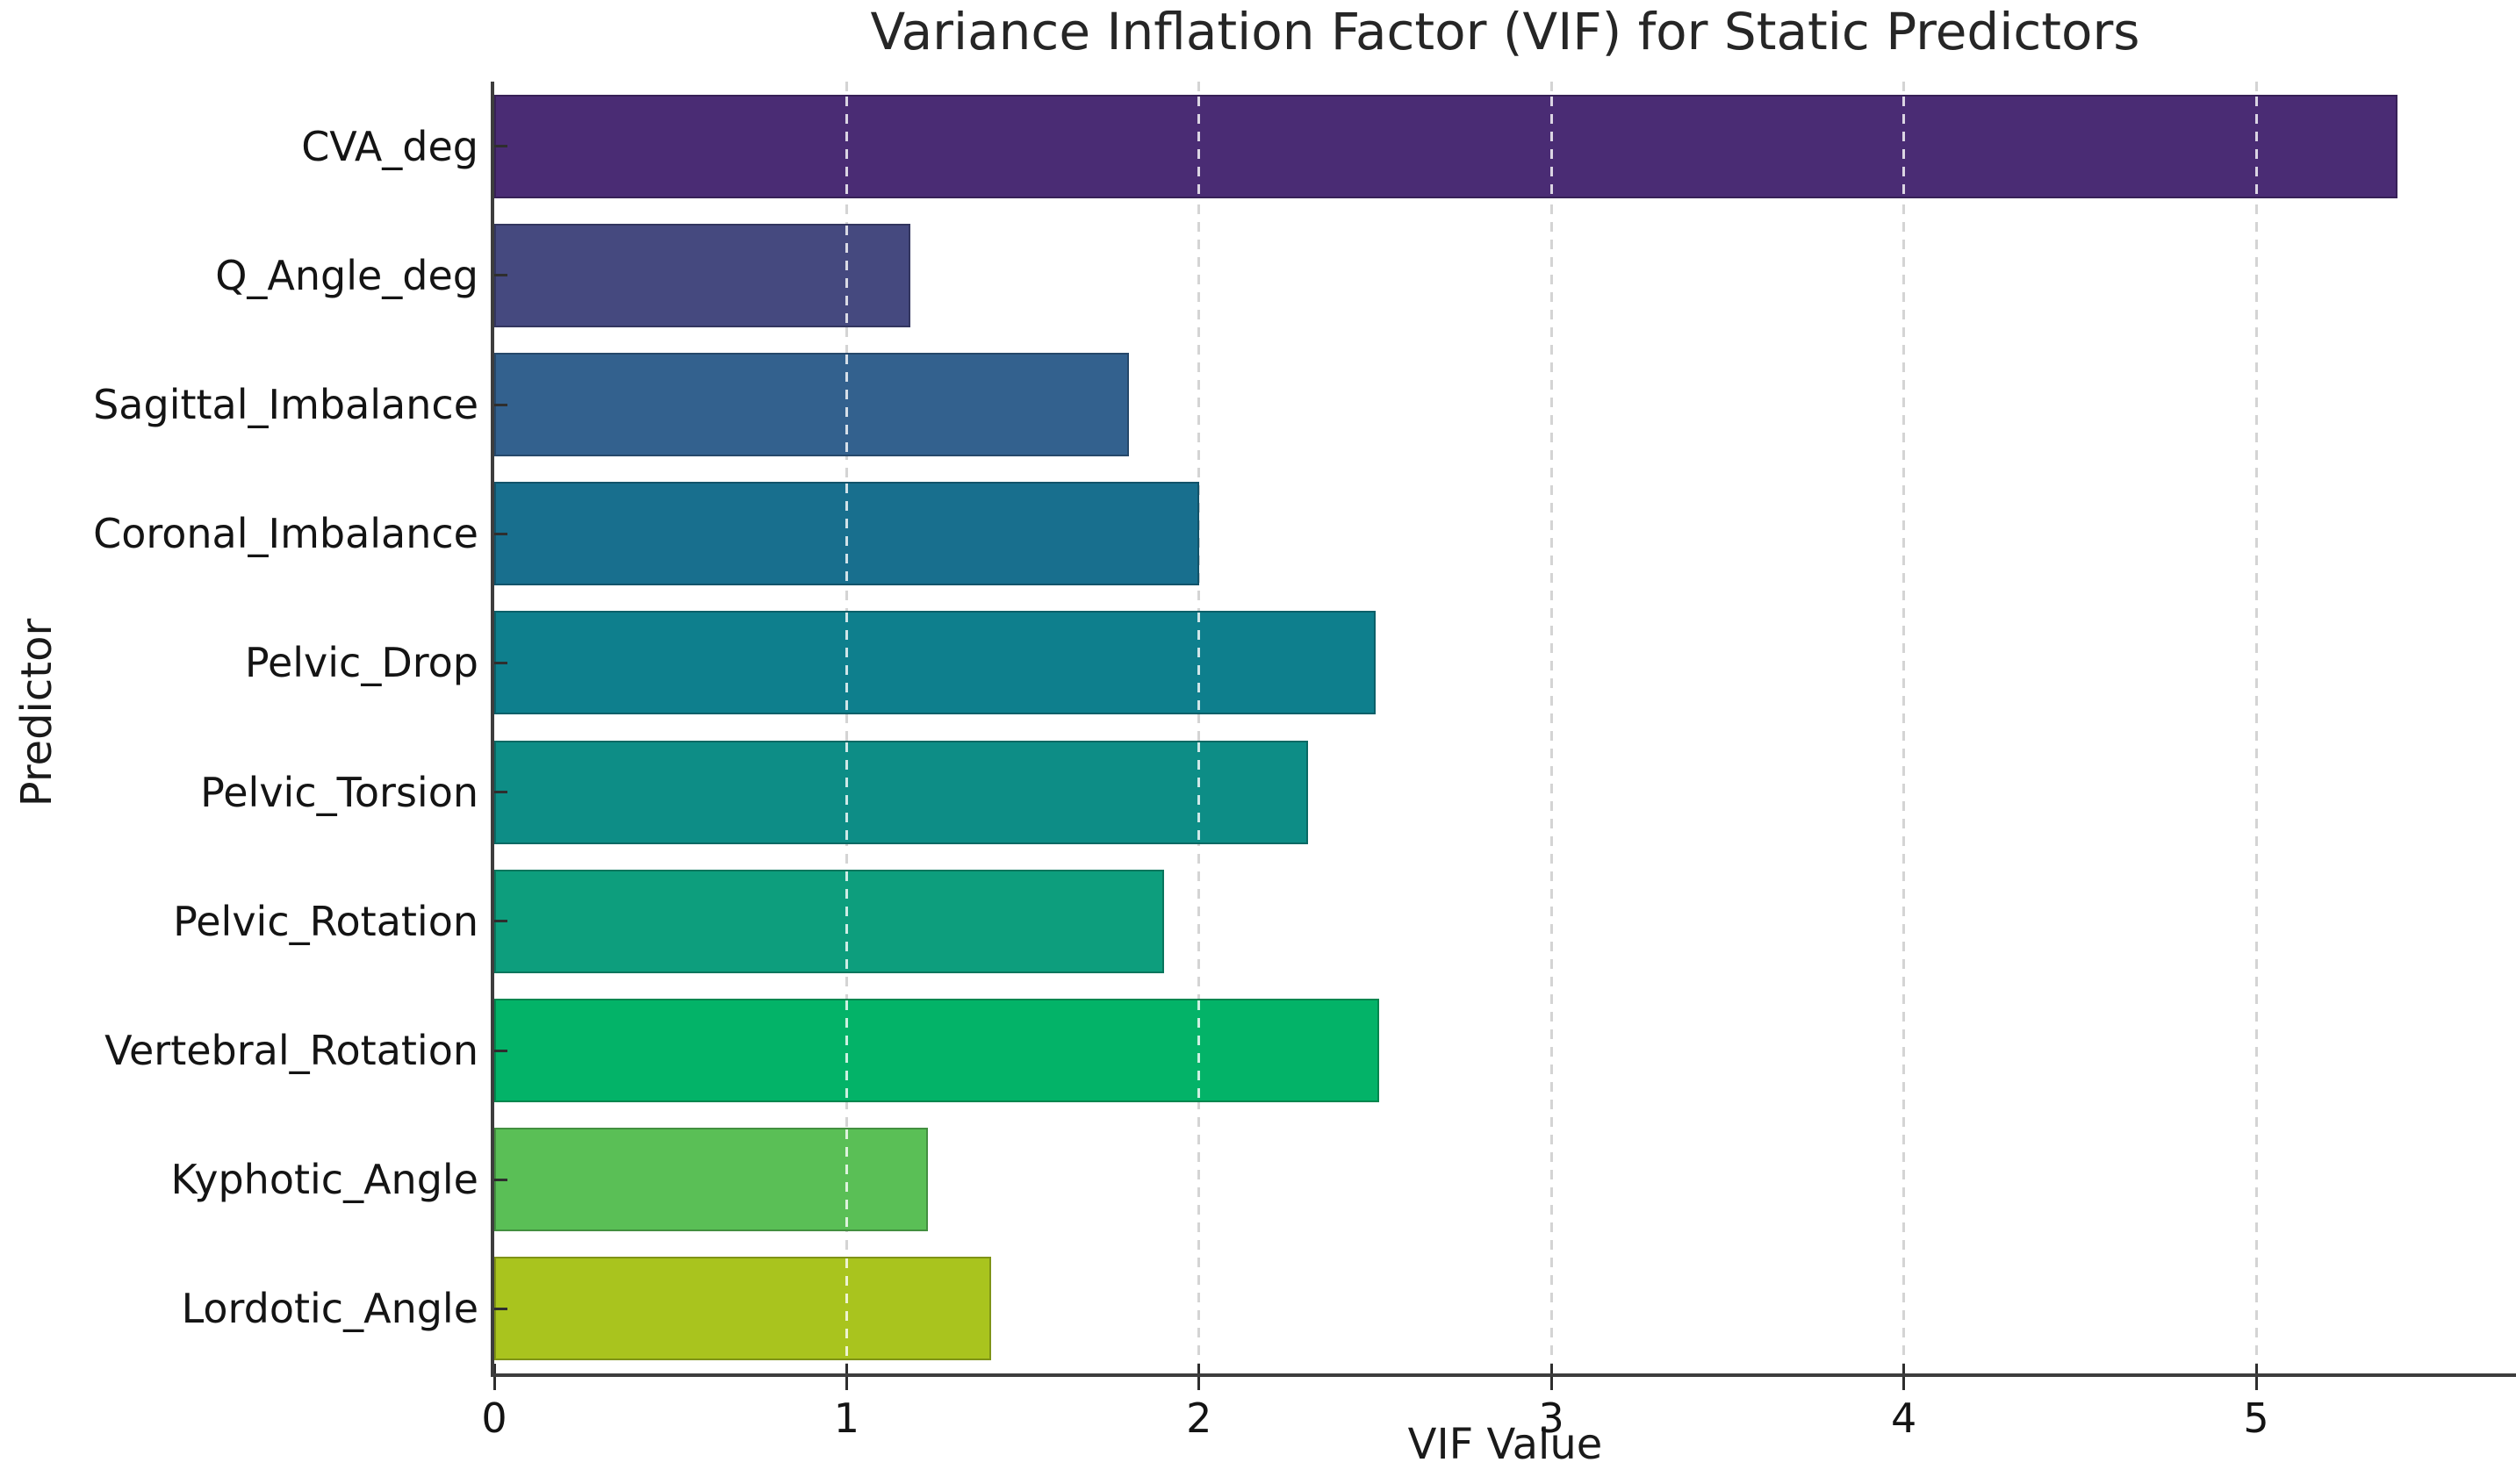 This screenshot has height=1484, width=2516. Describe the element at coordinates (846, 1418) in the screenshot. I see `x-tick-label: 1` at that location.